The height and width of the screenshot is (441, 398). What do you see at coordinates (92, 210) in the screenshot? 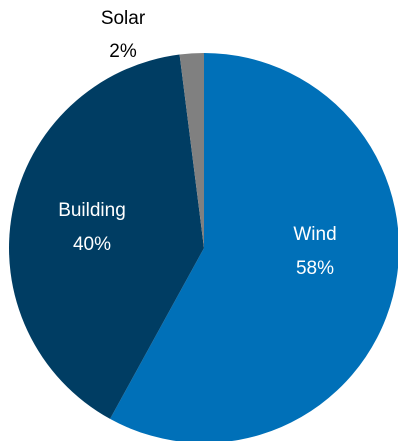
I see `slice-label-building: Building` at bounding box center [92, 210].